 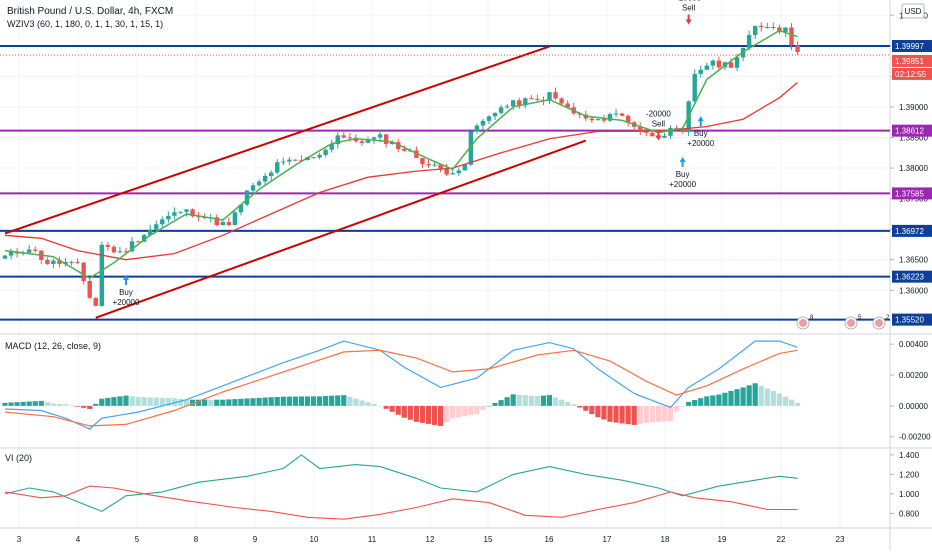 I want to click on currency-selector: USD, so click(x=913, y=11).